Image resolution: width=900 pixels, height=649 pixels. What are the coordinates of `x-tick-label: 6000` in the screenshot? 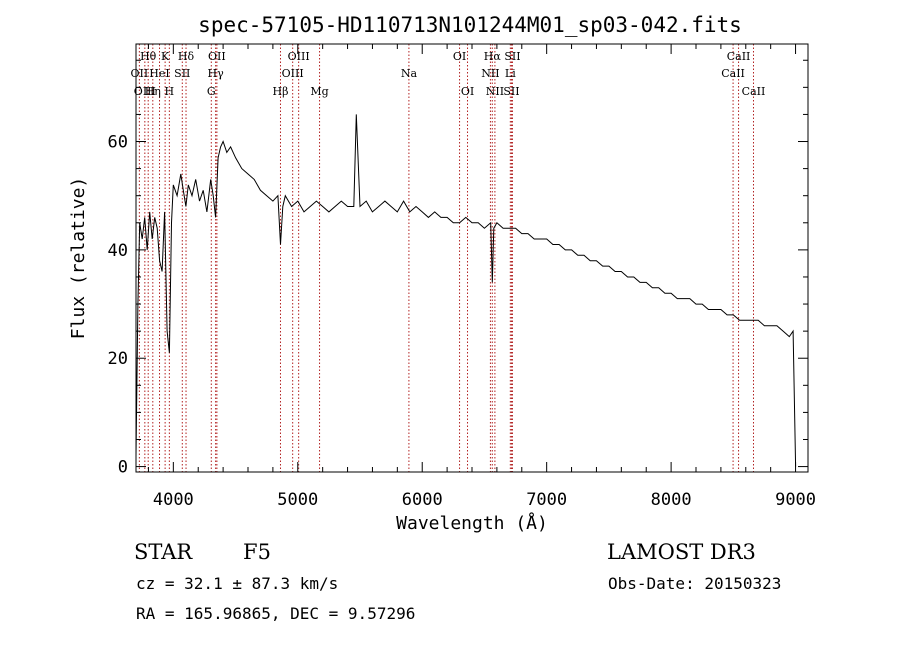 It's located at (422, 500).